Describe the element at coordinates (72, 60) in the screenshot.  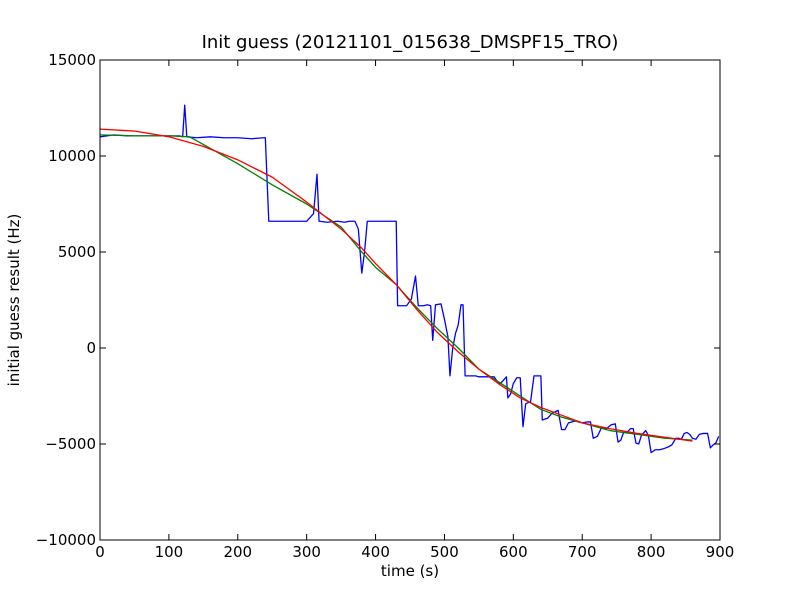
I see `y-tick-label: 15000` at that location.